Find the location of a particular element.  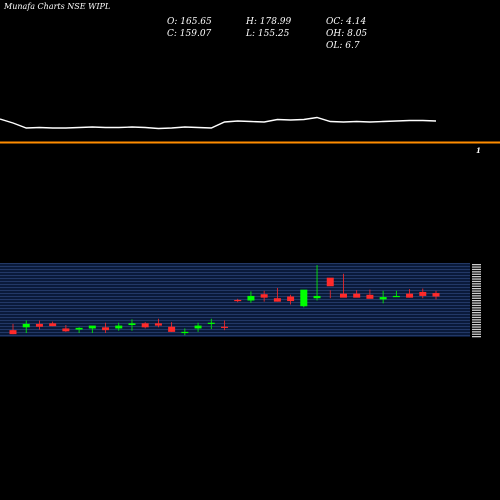

high-value: H: 178.99 is located at coordinates (269, 22).